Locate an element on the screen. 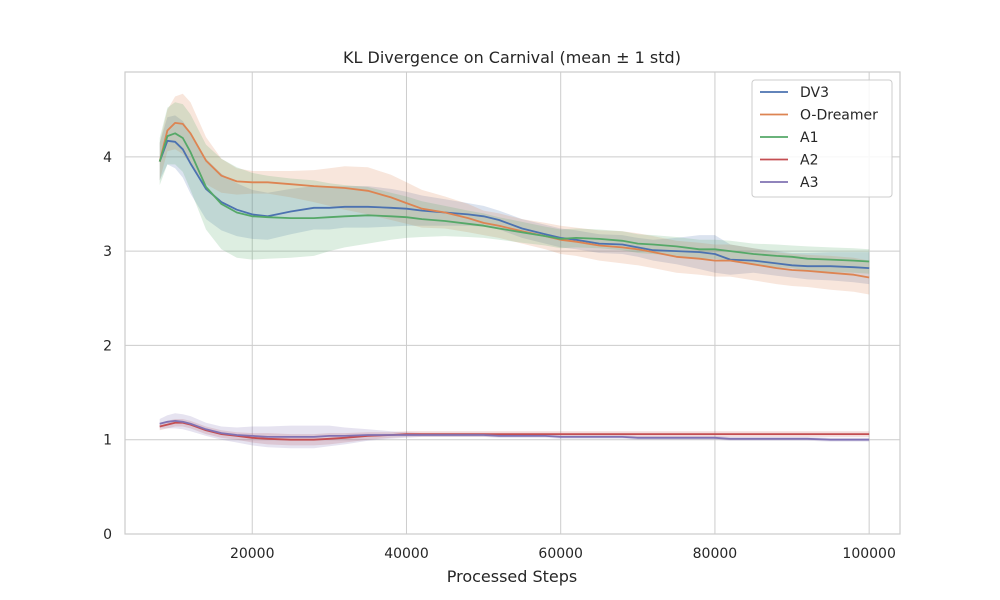 The width and height of the screenshot is (1000, 600). x-tick-label: 80000 is located at coordinates (715, 554).